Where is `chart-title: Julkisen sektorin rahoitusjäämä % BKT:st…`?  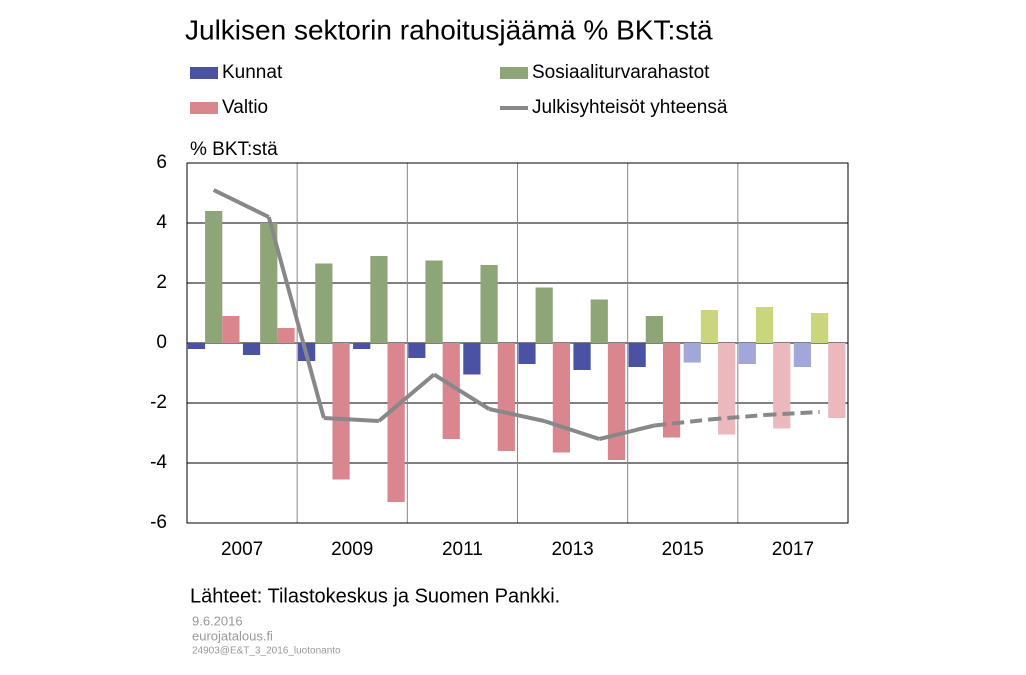
chart-title: Julkisen sektorin rahoitusjäämä % BKT:st… is located at coordinates (449, 29).